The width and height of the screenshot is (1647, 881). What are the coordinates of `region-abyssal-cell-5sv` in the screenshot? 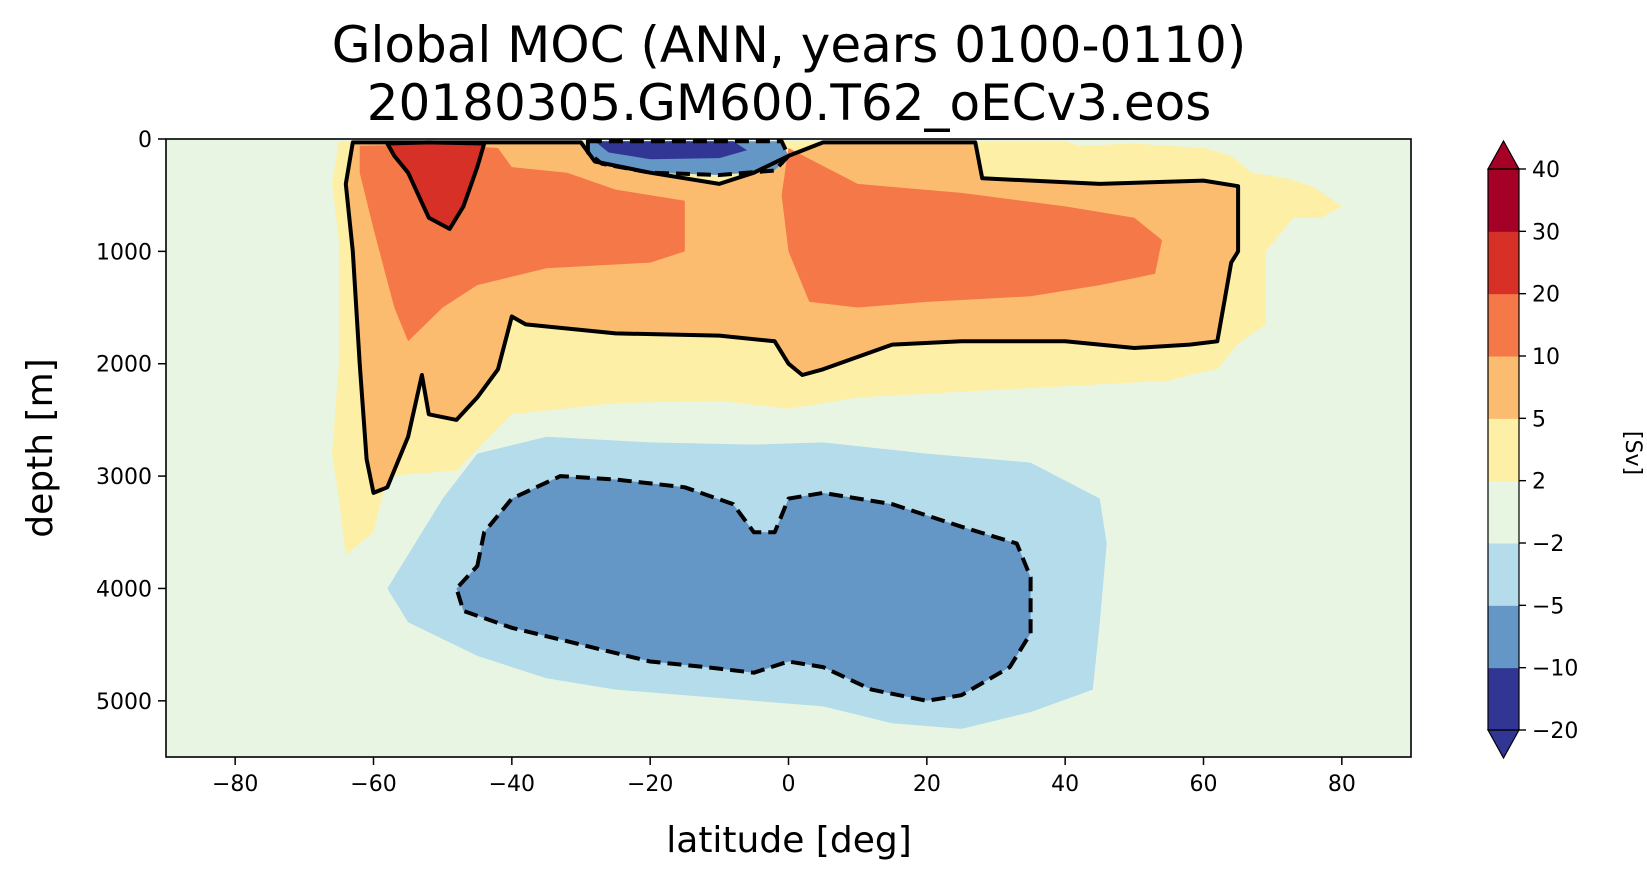 It's located at (743, 588).